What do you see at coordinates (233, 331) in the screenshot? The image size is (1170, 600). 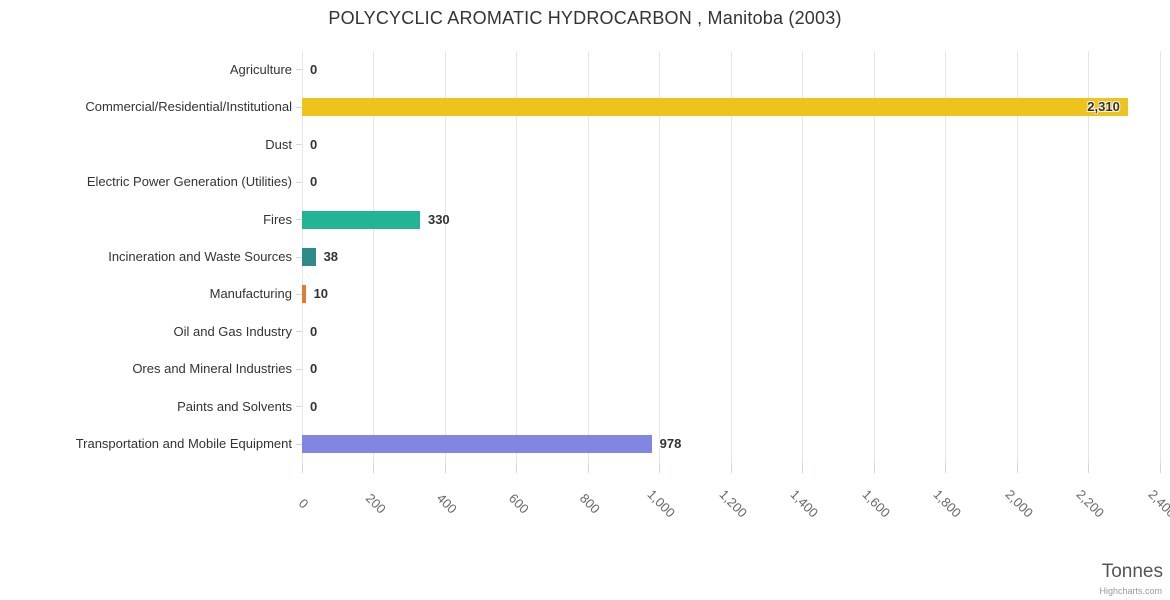 I see `category-label: Oil and Gas Industry` at bounding box center [233, 331].